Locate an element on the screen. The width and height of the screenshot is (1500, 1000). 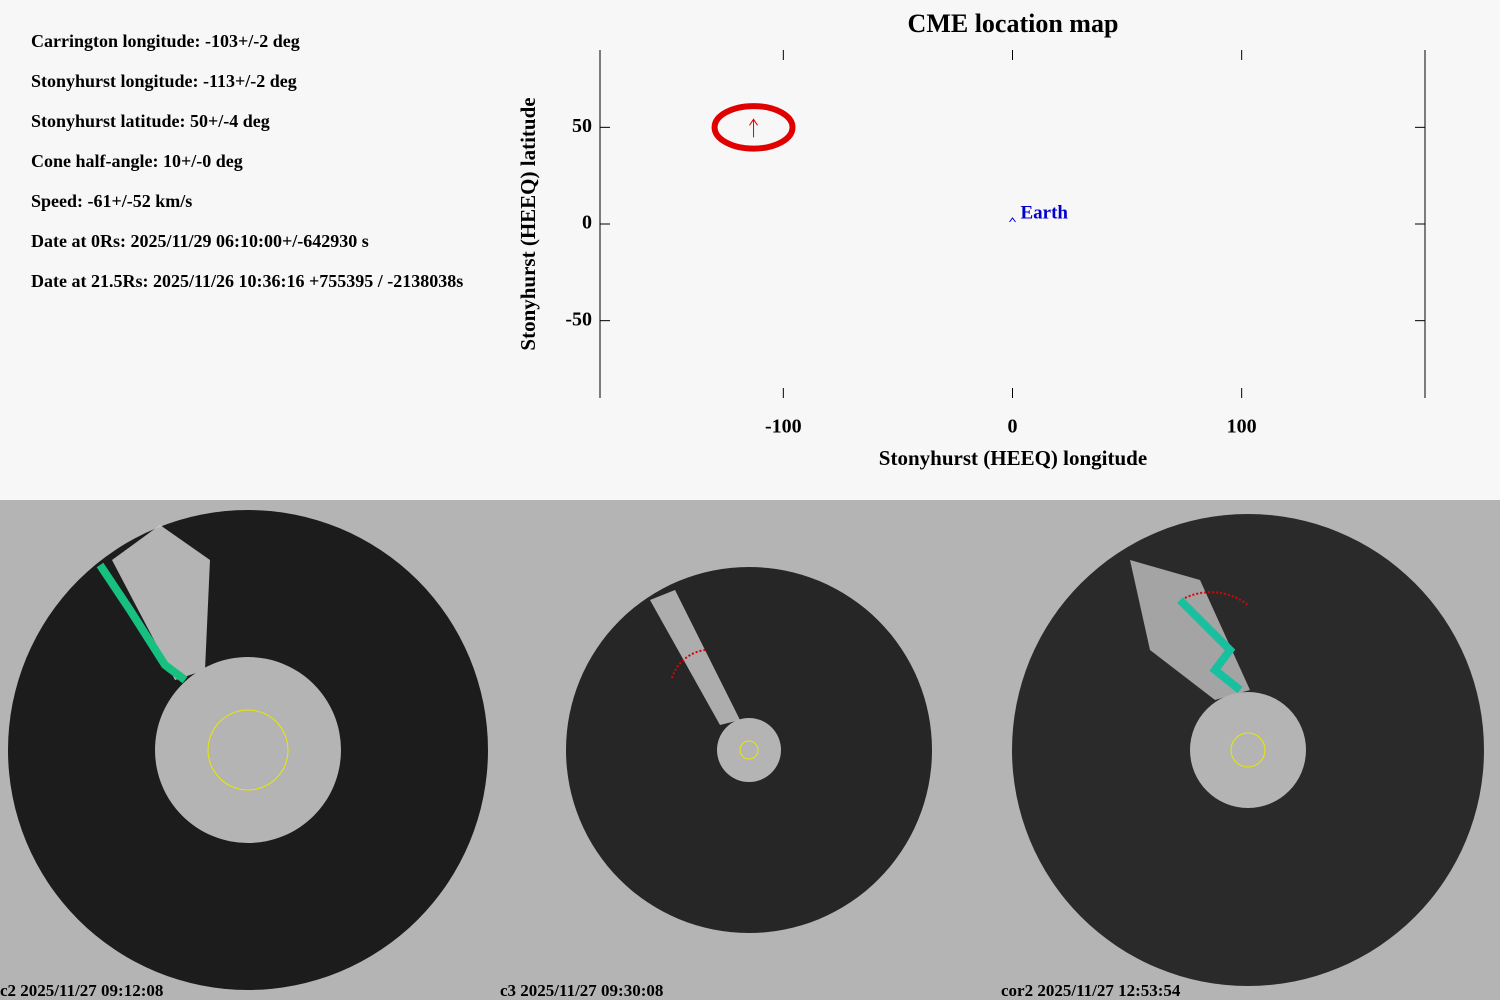
c3-image is located at coordinates (749, 750).